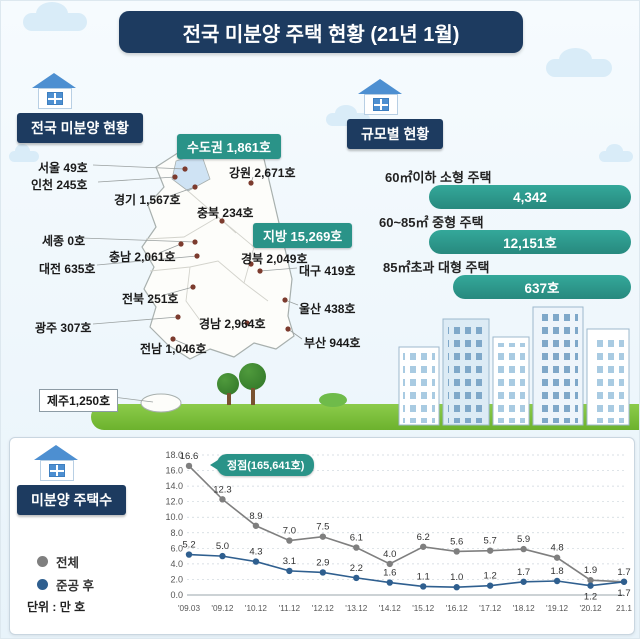 This screenshot has height=639, width=640. I want to click on svg-text: 4.8, so click(556, 548).